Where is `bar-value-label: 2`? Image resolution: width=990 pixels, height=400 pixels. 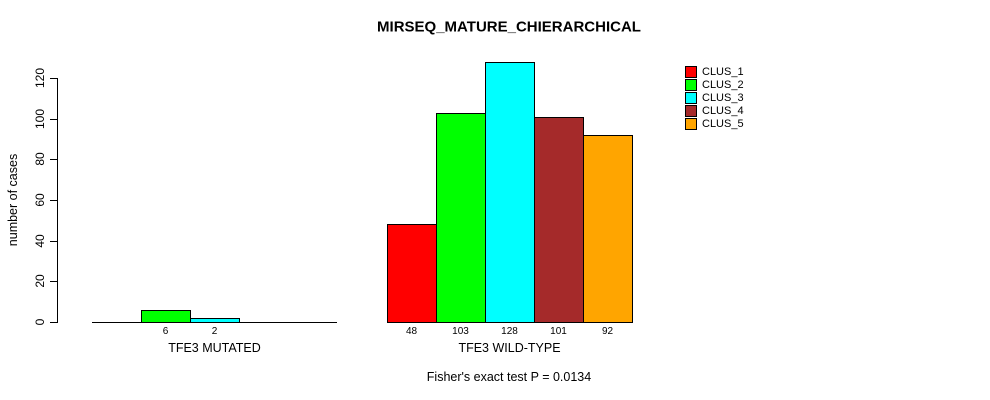
bar-value-label: 2 is located at coordinates (214, 331).